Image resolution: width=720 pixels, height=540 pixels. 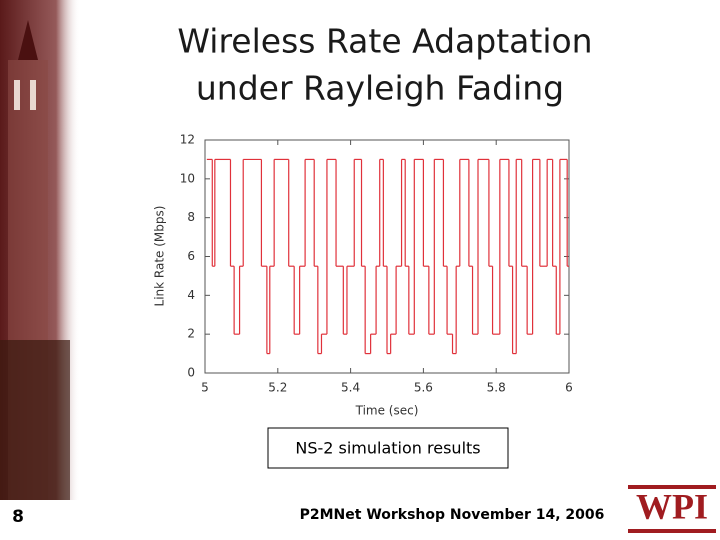 What do you see at coordinates (191, 256) in the screenshot?
I see `y-tick-label: 6` at bounding box center [191, 256].